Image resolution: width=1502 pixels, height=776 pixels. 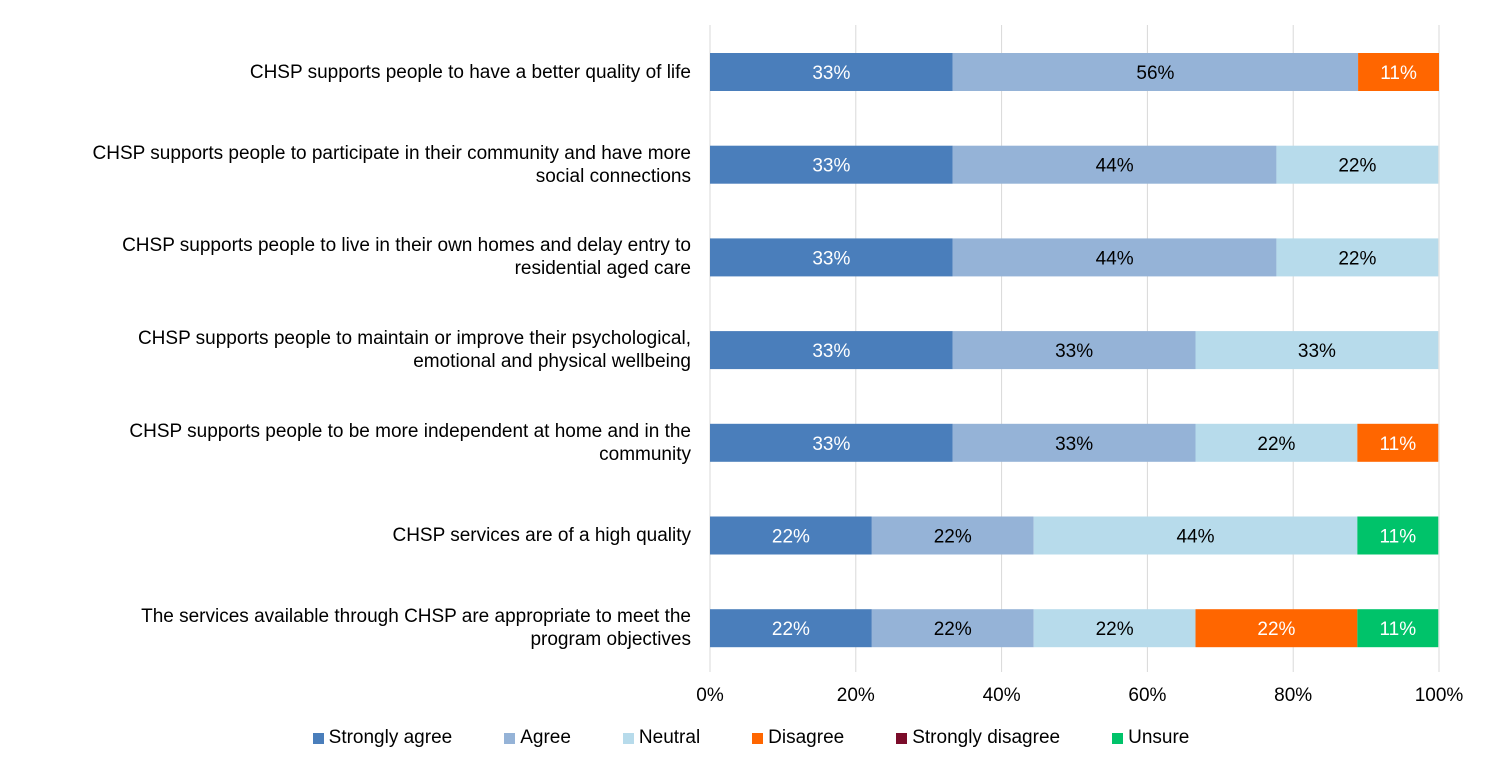 I want to click on legend-label: Unsure, so click(x=1159, y=737).